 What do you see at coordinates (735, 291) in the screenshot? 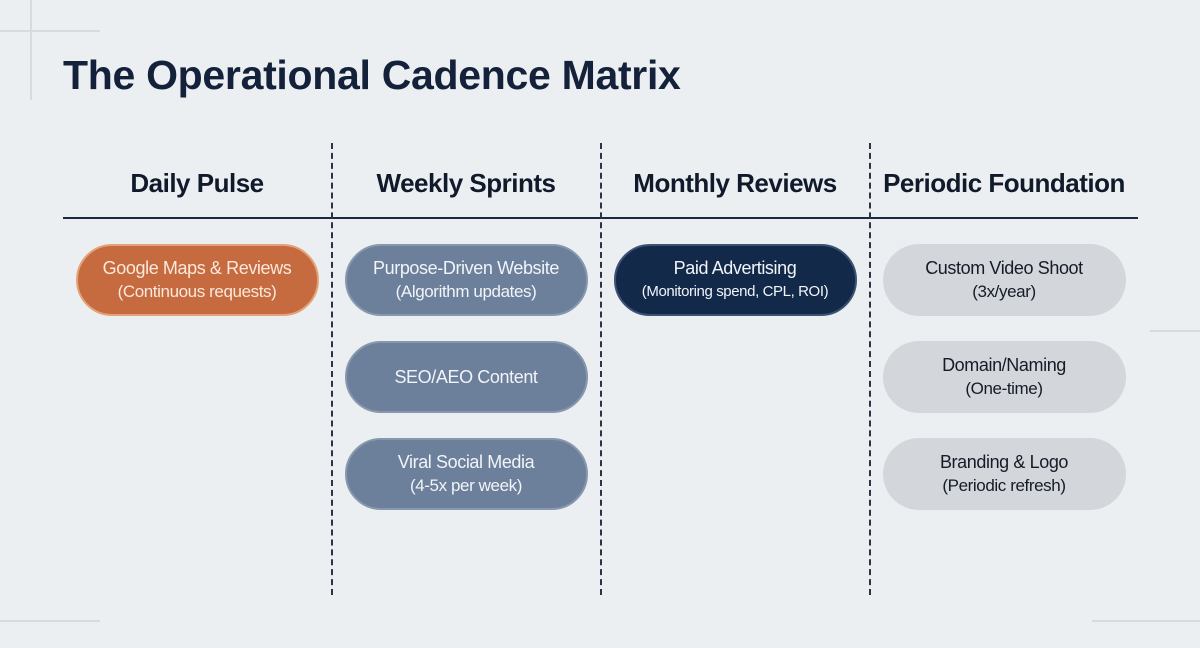
I see `item-detail: (Monitoring spend, CPL, ROI)` at bounding box center [735, 291].